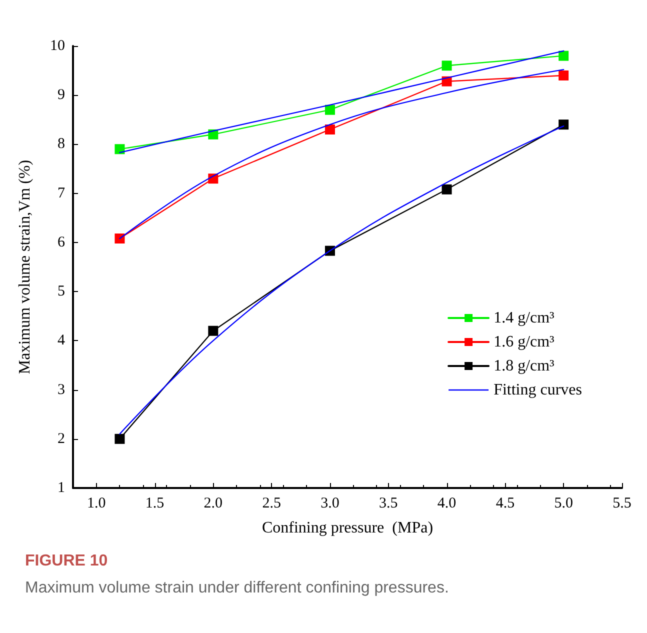 The image size is (647, 633). I want to click on y-tick-label: 5, so click(61, 292).